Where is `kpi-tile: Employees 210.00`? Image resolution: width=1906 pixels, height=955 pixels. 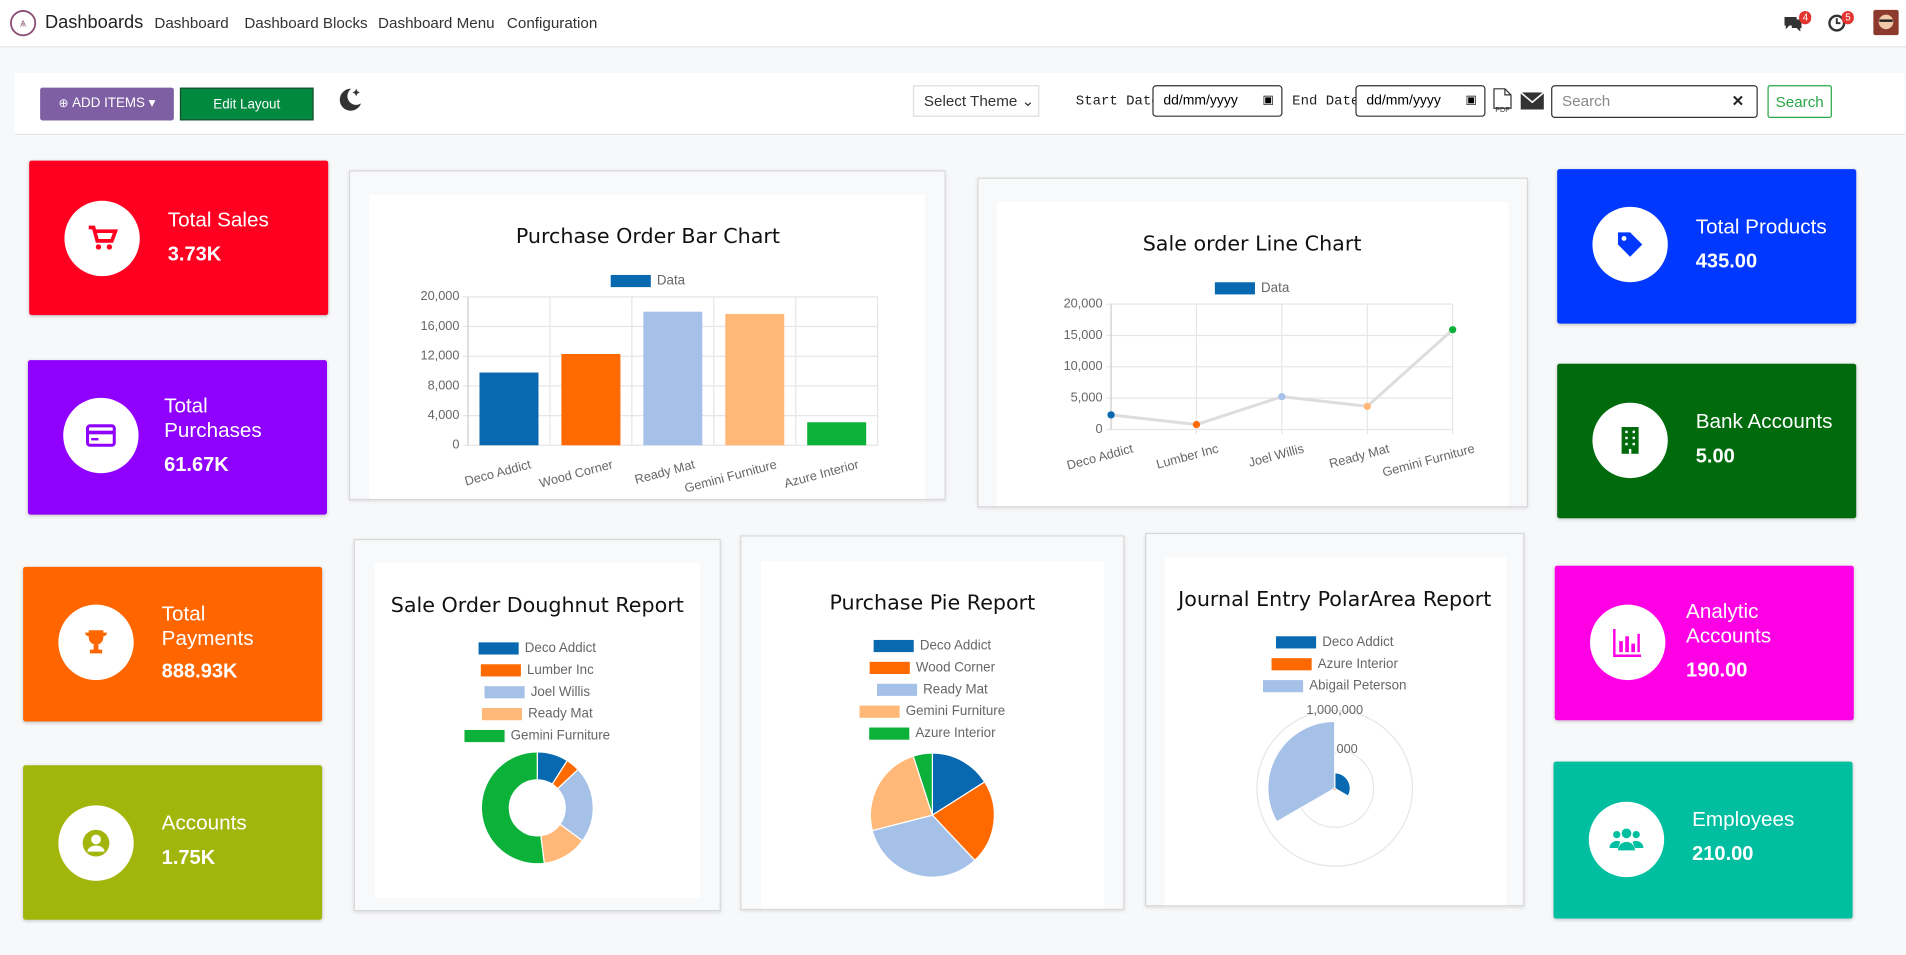 kpi-tile: Employees 210.00 is located at coordinates (1703, 840).